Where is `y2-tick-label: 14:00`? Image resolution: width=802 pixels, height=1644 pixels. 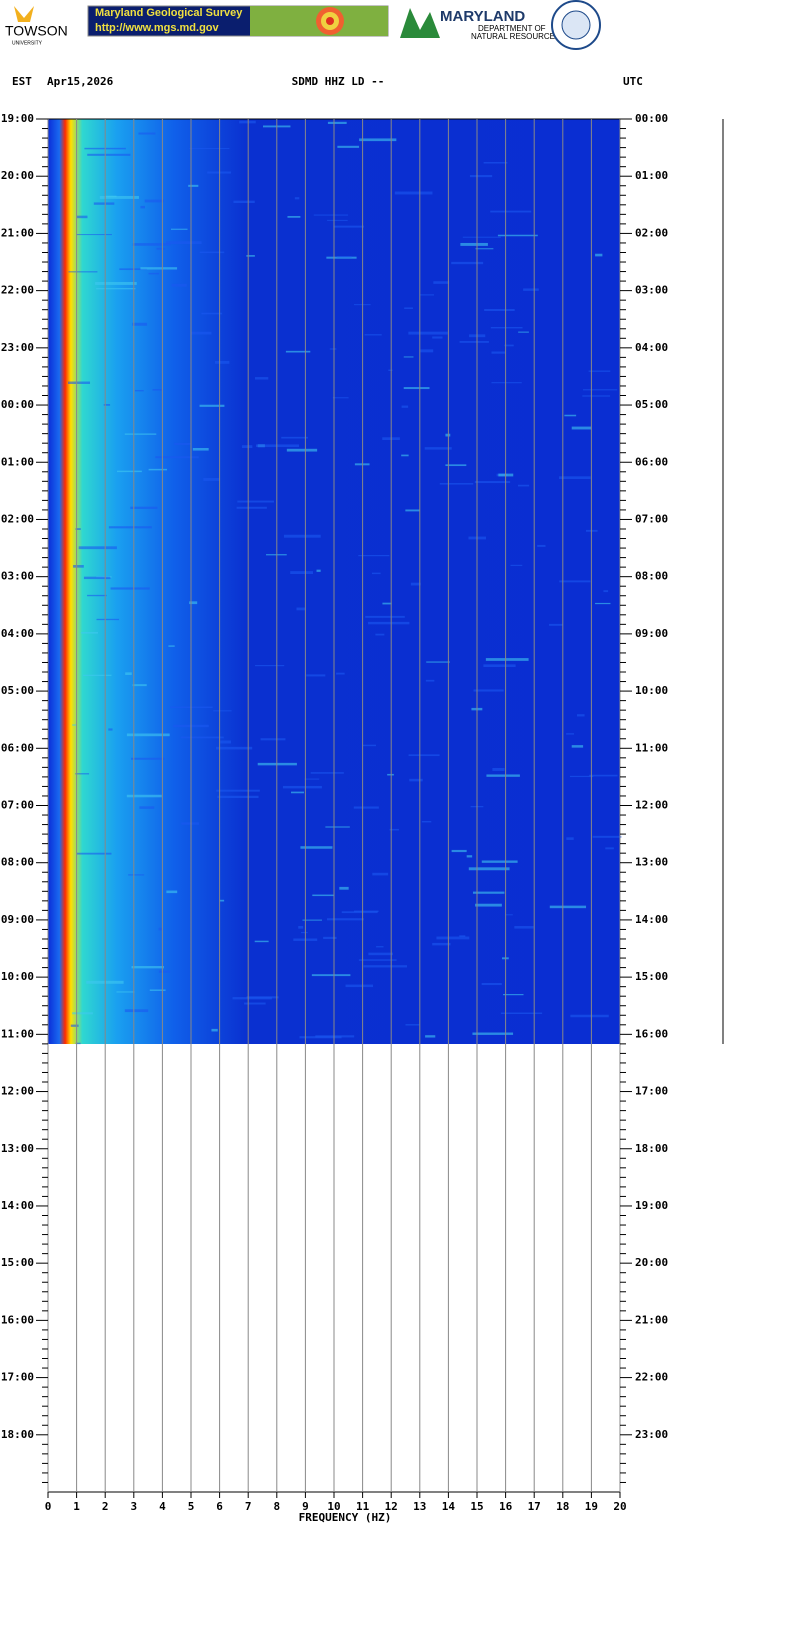
y2-tick-label: 14:00 is located at coordinates (651, 919).